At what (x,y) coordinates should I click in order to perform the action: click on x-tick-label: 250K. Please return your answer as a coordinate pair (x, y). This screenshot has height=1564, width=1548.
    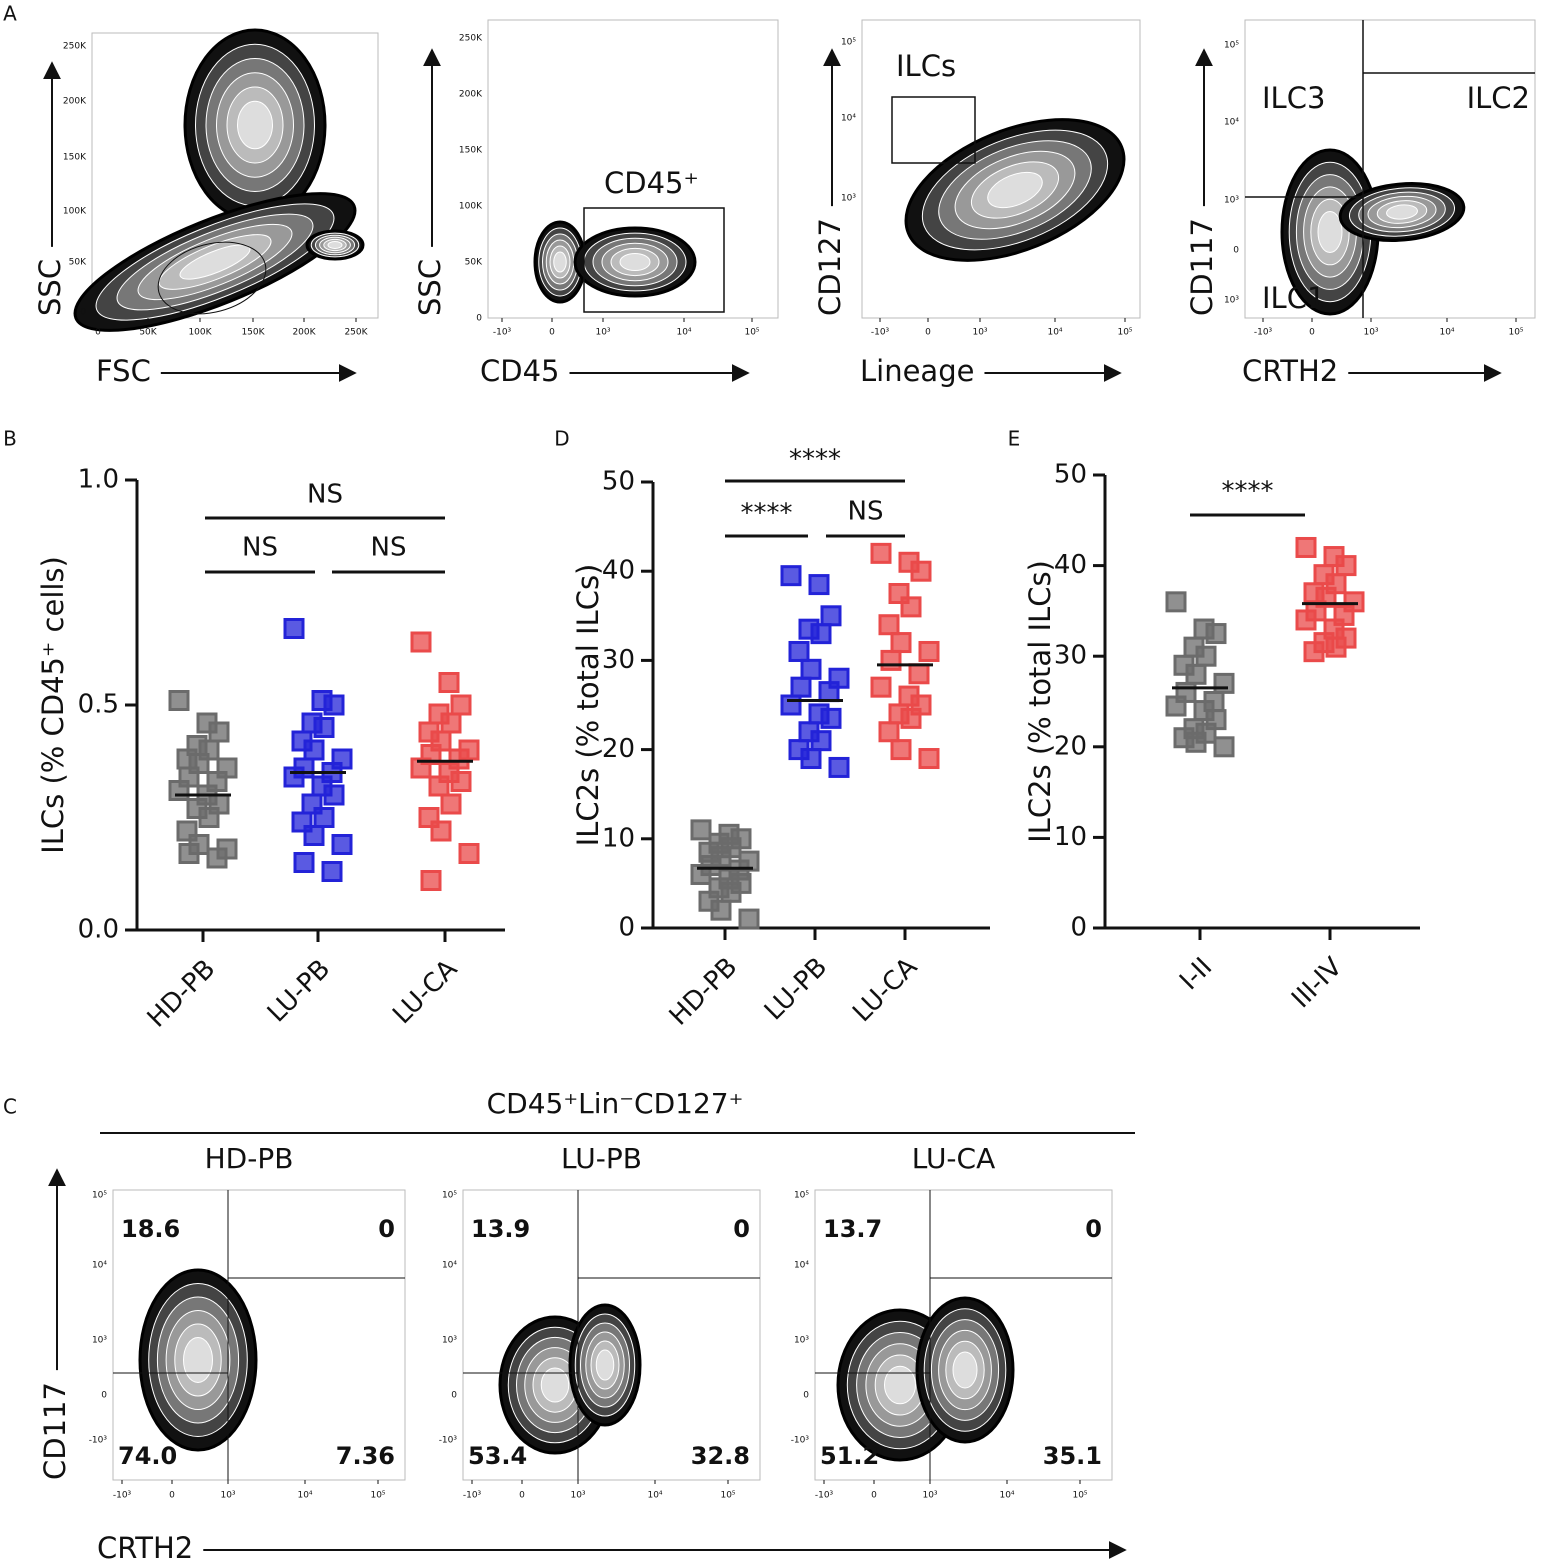
    Looking at the image, I should click on (356, 333).